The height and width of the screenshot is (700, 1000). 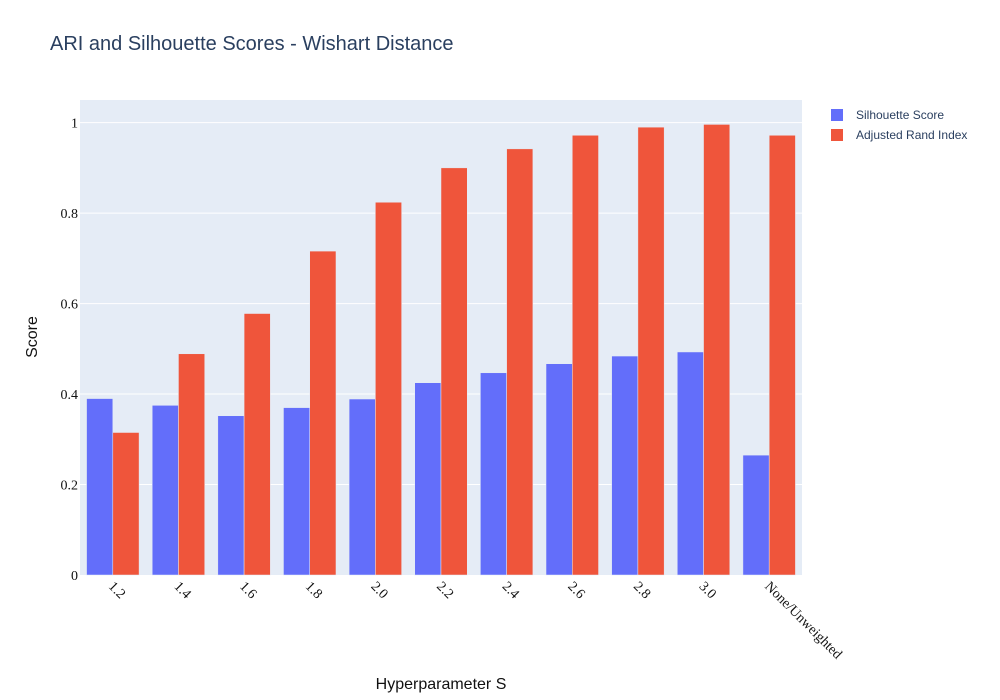 What do you see at coordinates (641, 590) in the screenshot?
I see `x-tick-label: 2.8` at bounding box center [641, 590].